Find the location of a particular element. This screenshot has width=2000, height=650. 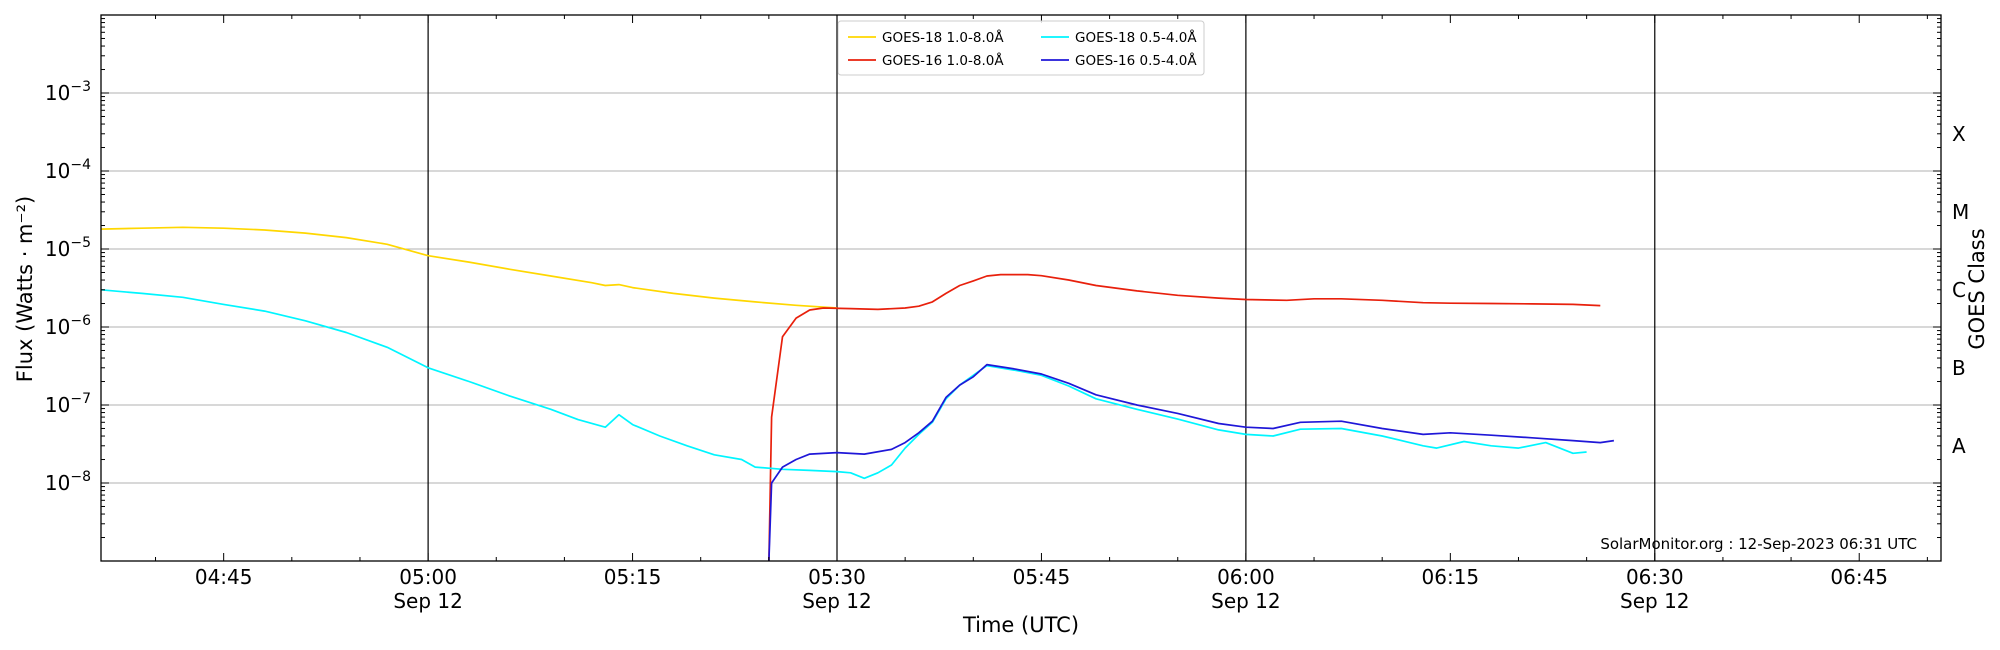

goes-class-label: X is located at coordinates (1959, 134).